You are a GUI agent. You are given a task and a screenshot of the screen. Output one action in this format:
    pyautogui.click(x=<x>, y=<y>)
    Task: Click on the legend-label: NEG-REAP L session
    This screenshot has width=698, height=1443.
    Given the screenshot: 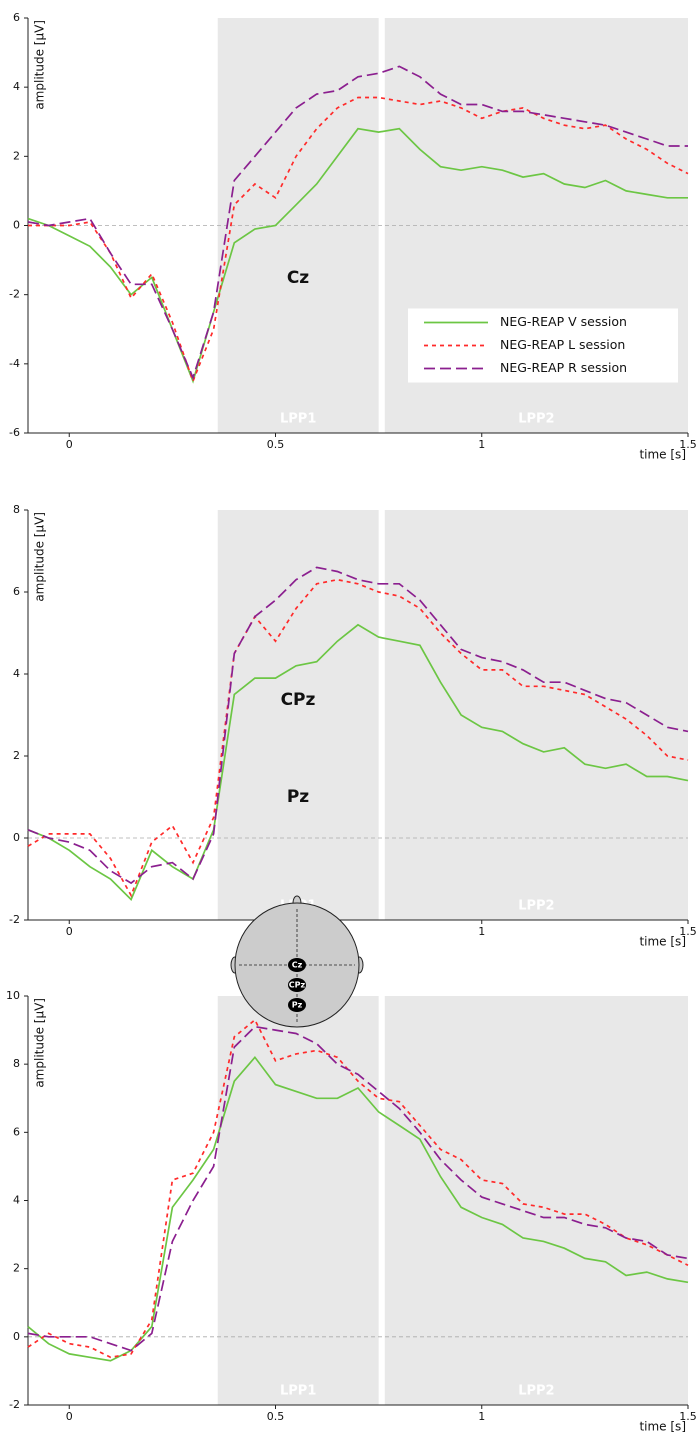 What is the action you would take?
    pyautogui.click(x=562, y=344)
    